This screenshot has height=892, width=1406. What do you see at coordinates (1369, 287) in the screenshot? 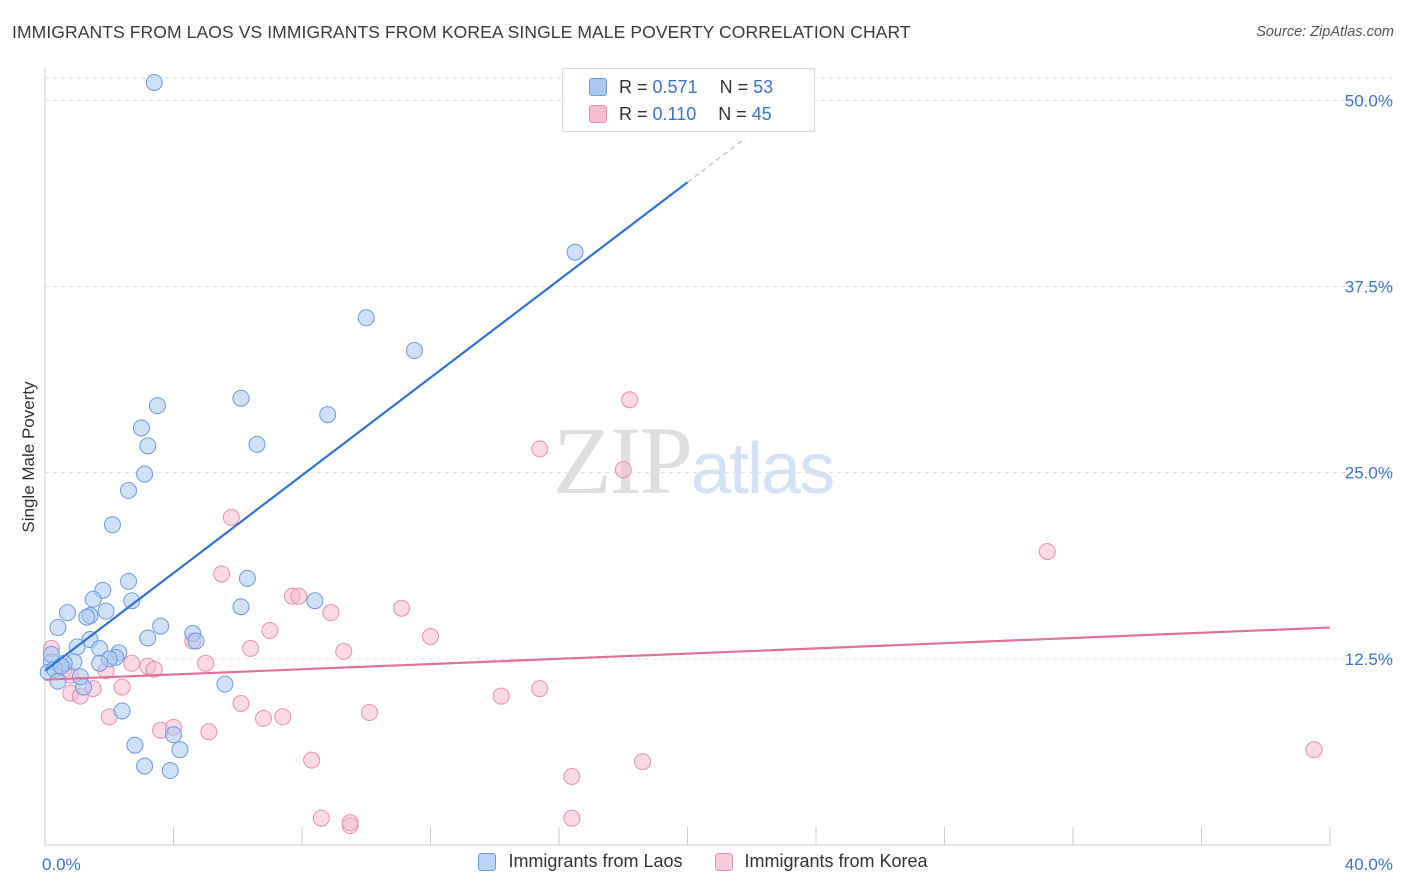
I see `y-tick-label: 37.5%` at bounding box center [1369, 287].